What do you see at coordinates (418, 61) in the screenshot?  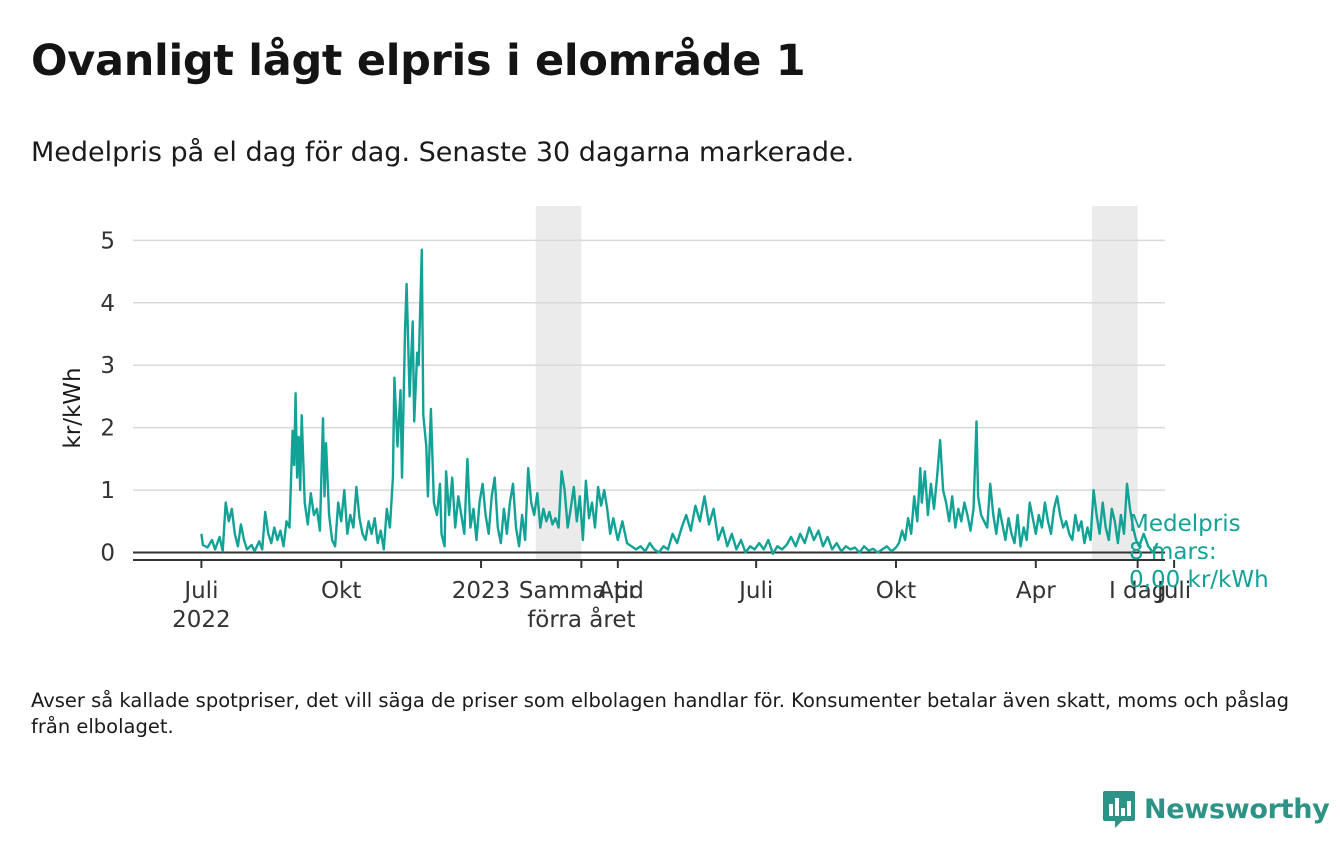 I see `page-title: Ovanligt lågt elpris i elområde 1` at bounding box center [418, 61].